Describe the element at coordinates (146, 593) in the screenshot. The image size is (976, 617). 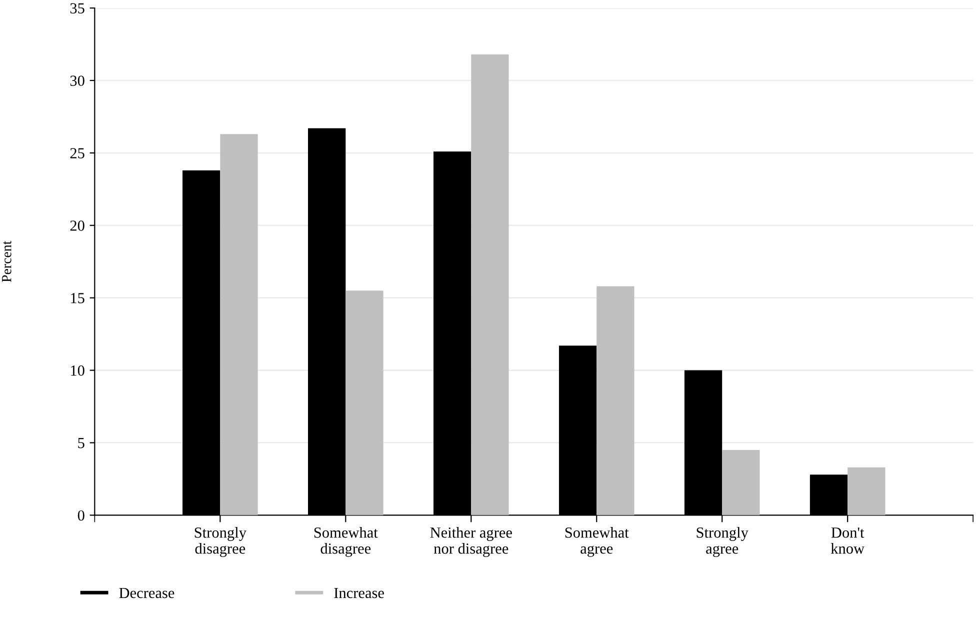
I see `legend-label: Decrease` at that location.